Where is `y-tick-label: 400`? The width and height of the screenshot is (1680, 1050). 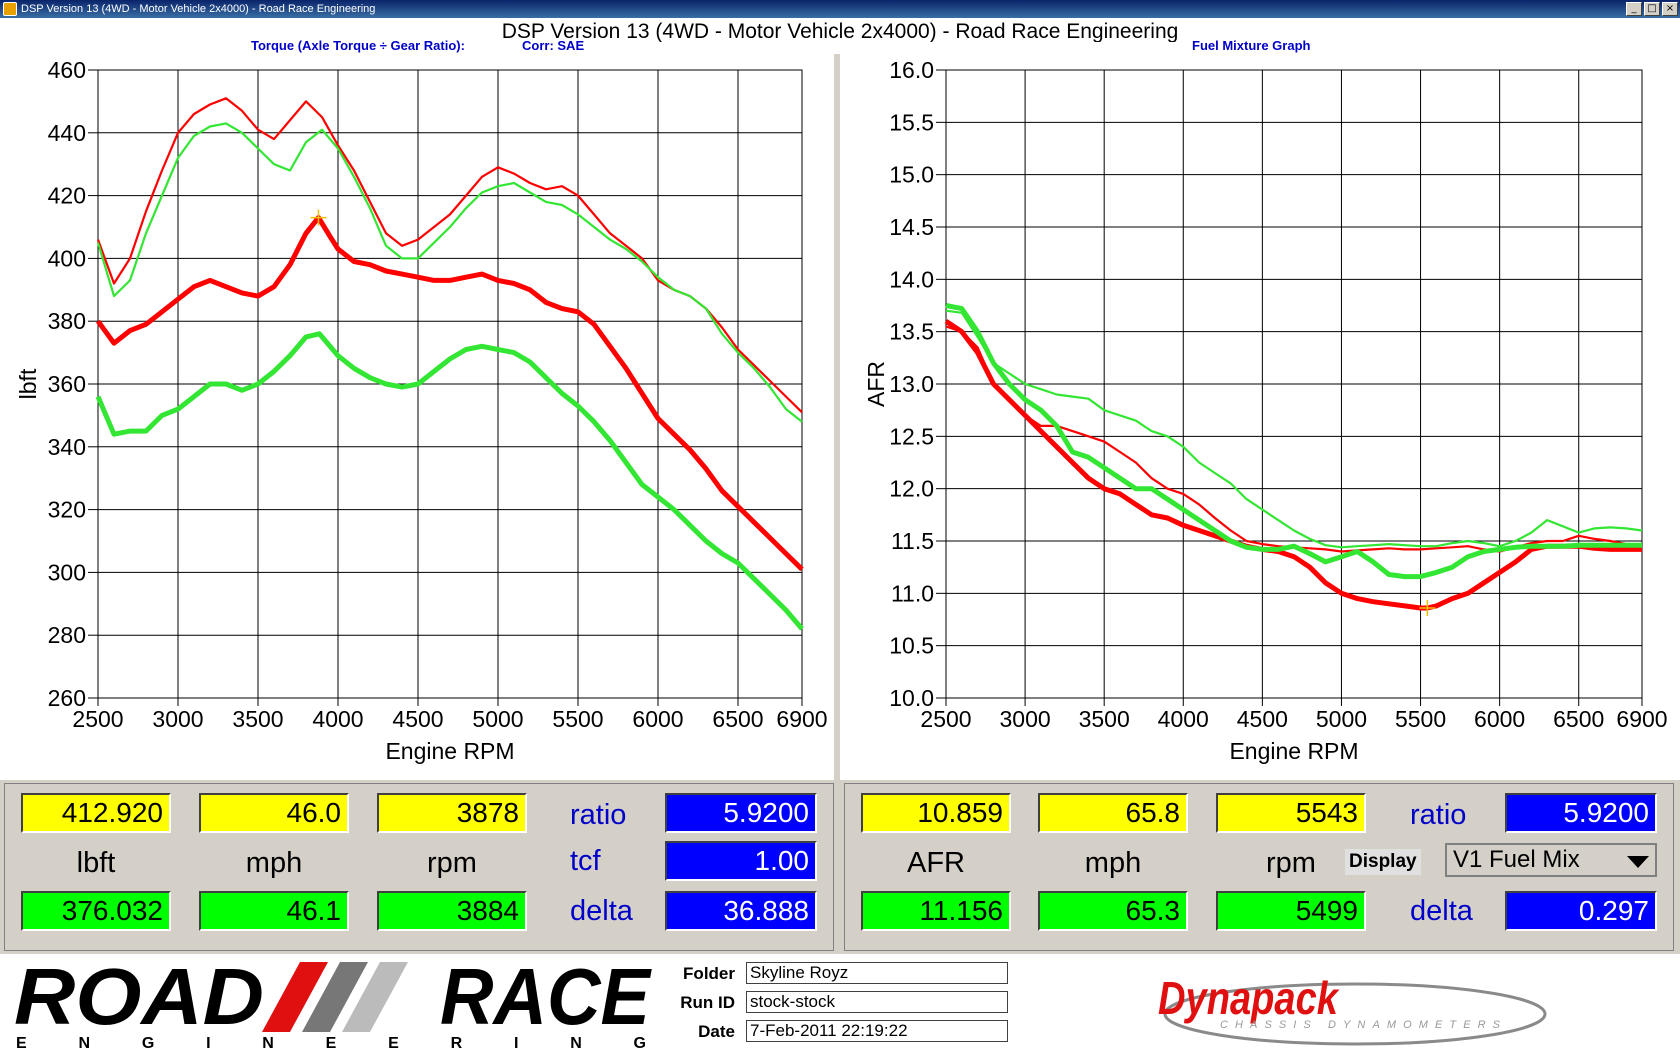
y-tick-label: 400 is located at coordinates (67, 258).